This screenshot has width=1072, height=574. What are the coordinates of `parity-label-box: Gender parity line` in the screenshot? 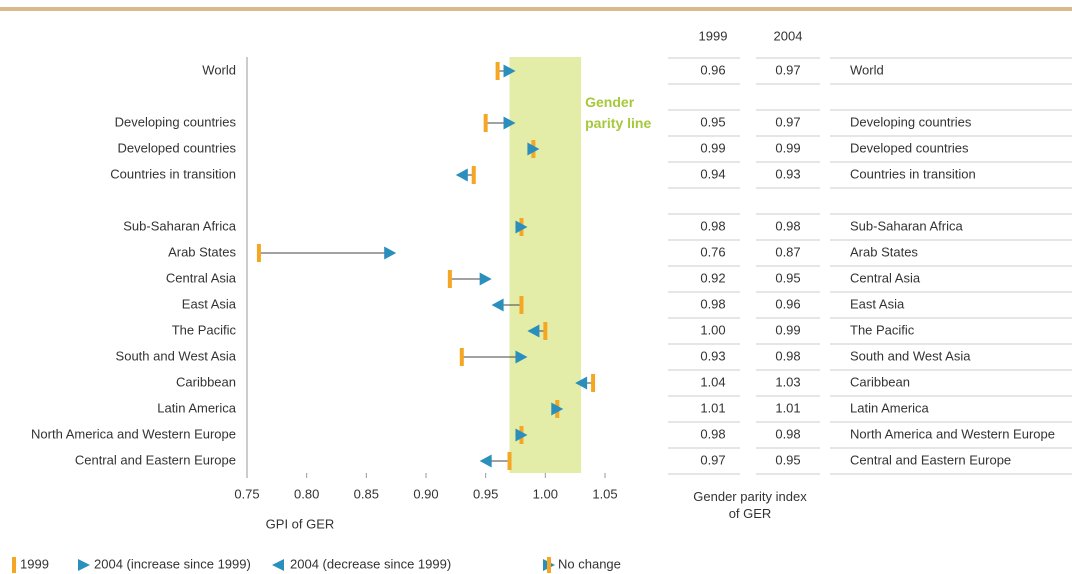 It's located at (618, 112).